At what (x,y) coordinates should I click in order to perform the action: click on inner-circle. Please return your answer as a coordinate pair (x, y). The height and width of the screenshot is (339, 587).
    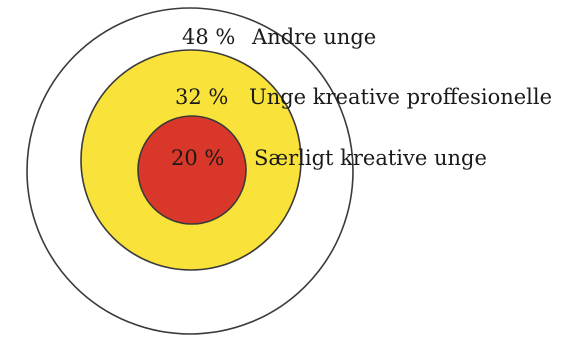
    Looking at the image, I should click on (192, 170).